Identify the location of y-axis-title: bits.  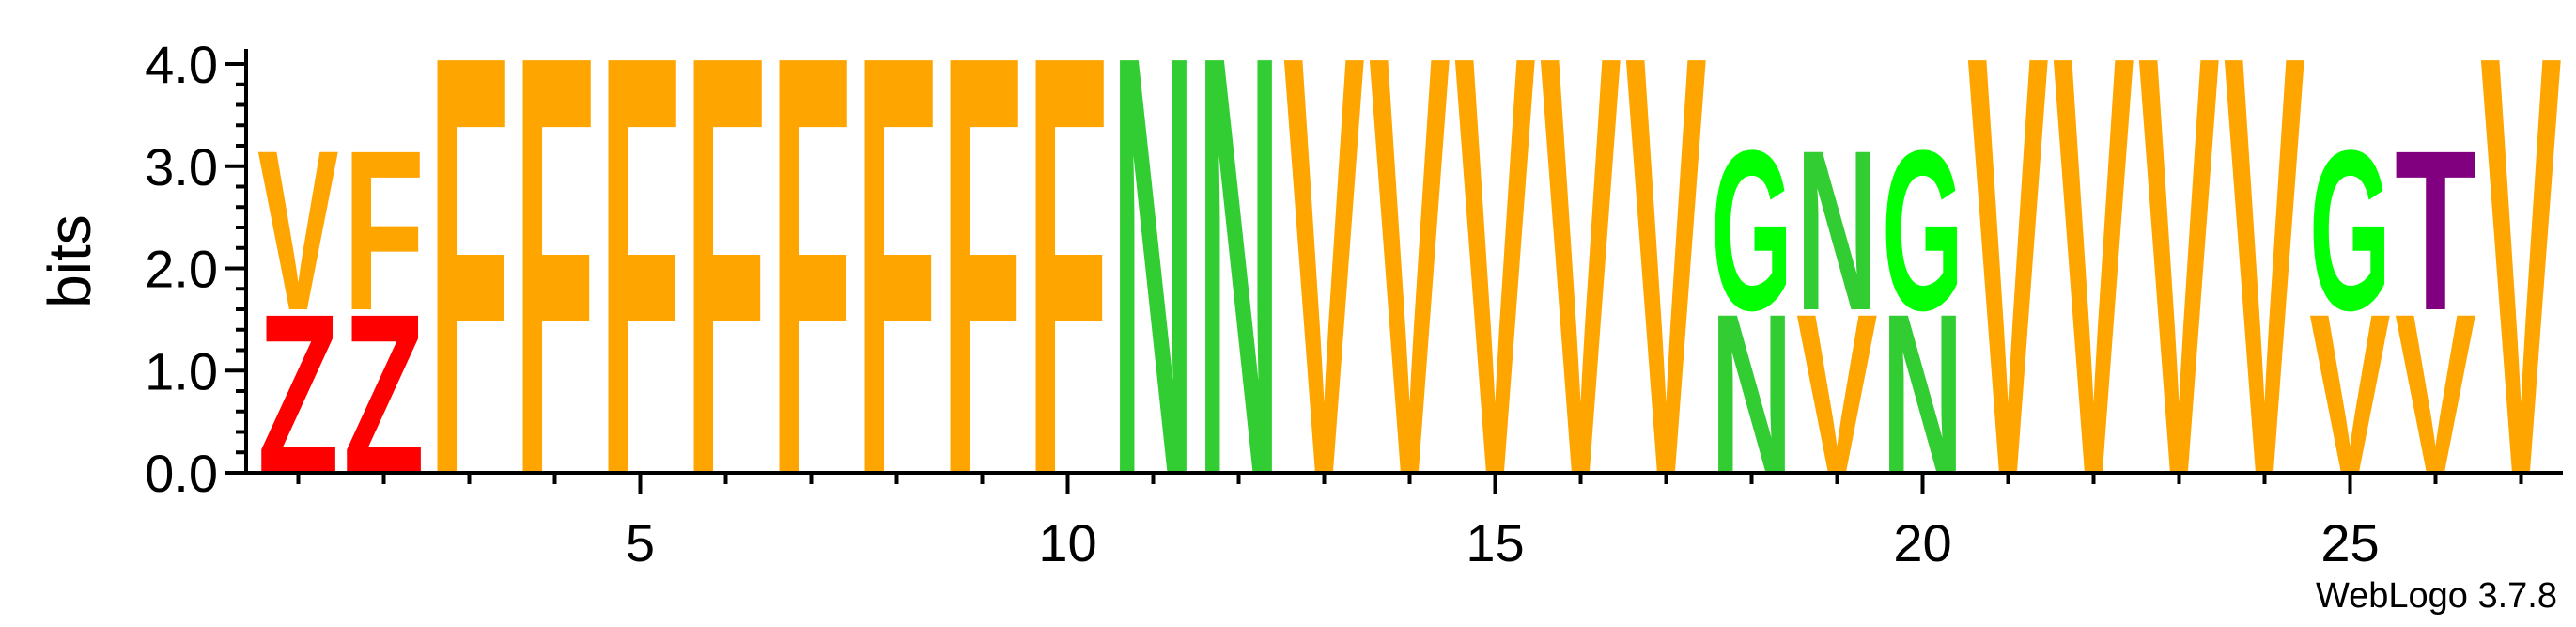
(69, 261).